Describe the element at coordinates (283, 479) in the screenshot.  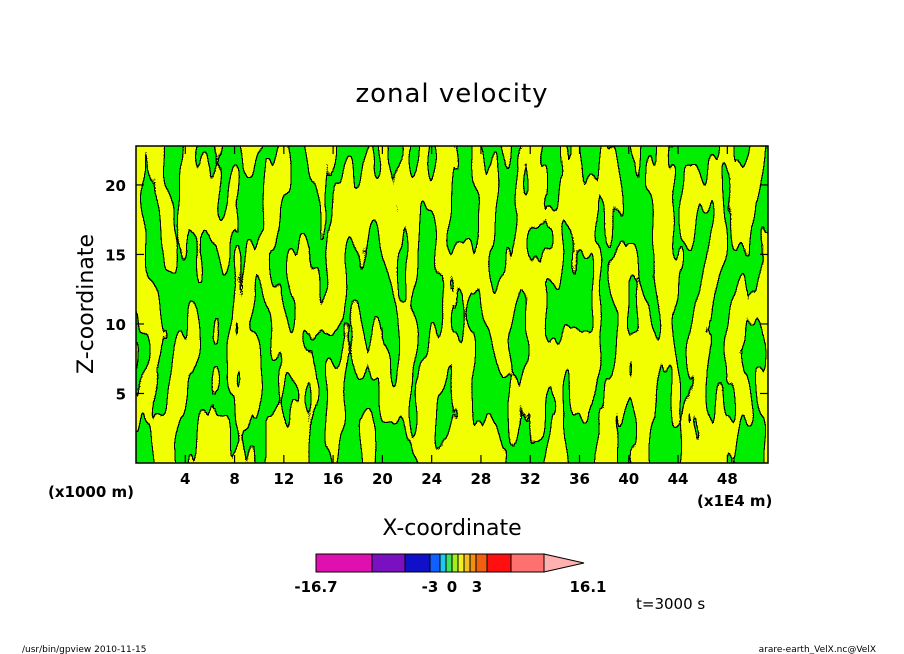
I see `x-tick-label: 12` at that location.